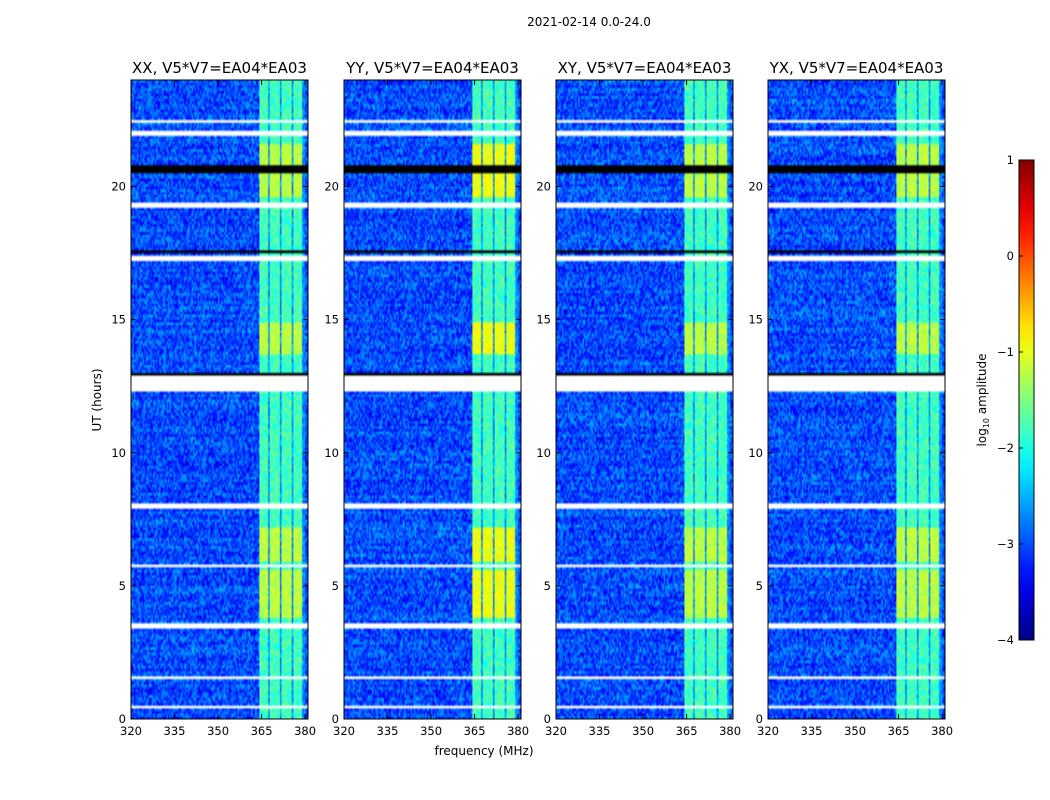 The height and width of the screenshot is (800, 1050). Describe the element at coordinates (97, 399) in the screenshot. I see `y-axis-label: UT (hours)` at that location.